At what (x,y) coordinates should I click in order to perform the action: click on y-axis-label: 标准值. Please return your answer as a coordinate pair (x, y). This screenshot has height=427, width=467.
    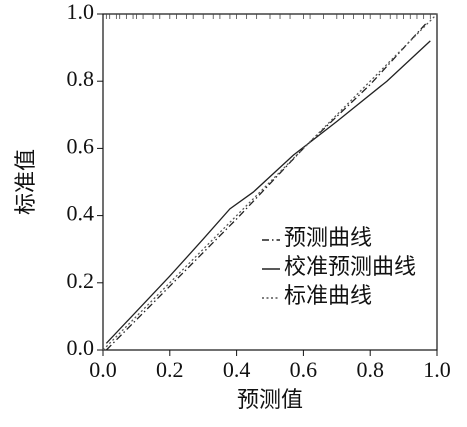
    Looking at the image, I should click on (25, 182).